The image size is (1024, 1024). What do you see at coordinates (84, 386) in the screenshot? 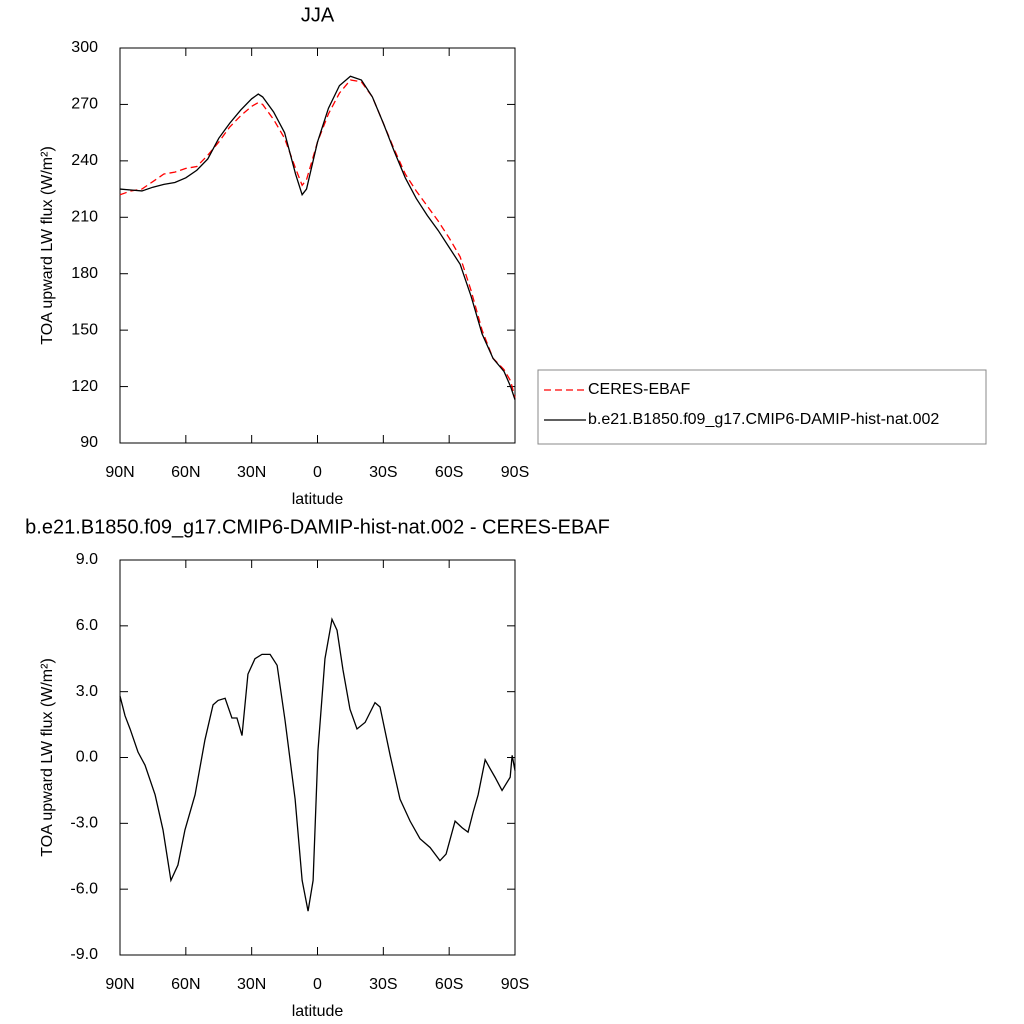
I see `y-tick-label: 120` at bounding box center [84, 386].